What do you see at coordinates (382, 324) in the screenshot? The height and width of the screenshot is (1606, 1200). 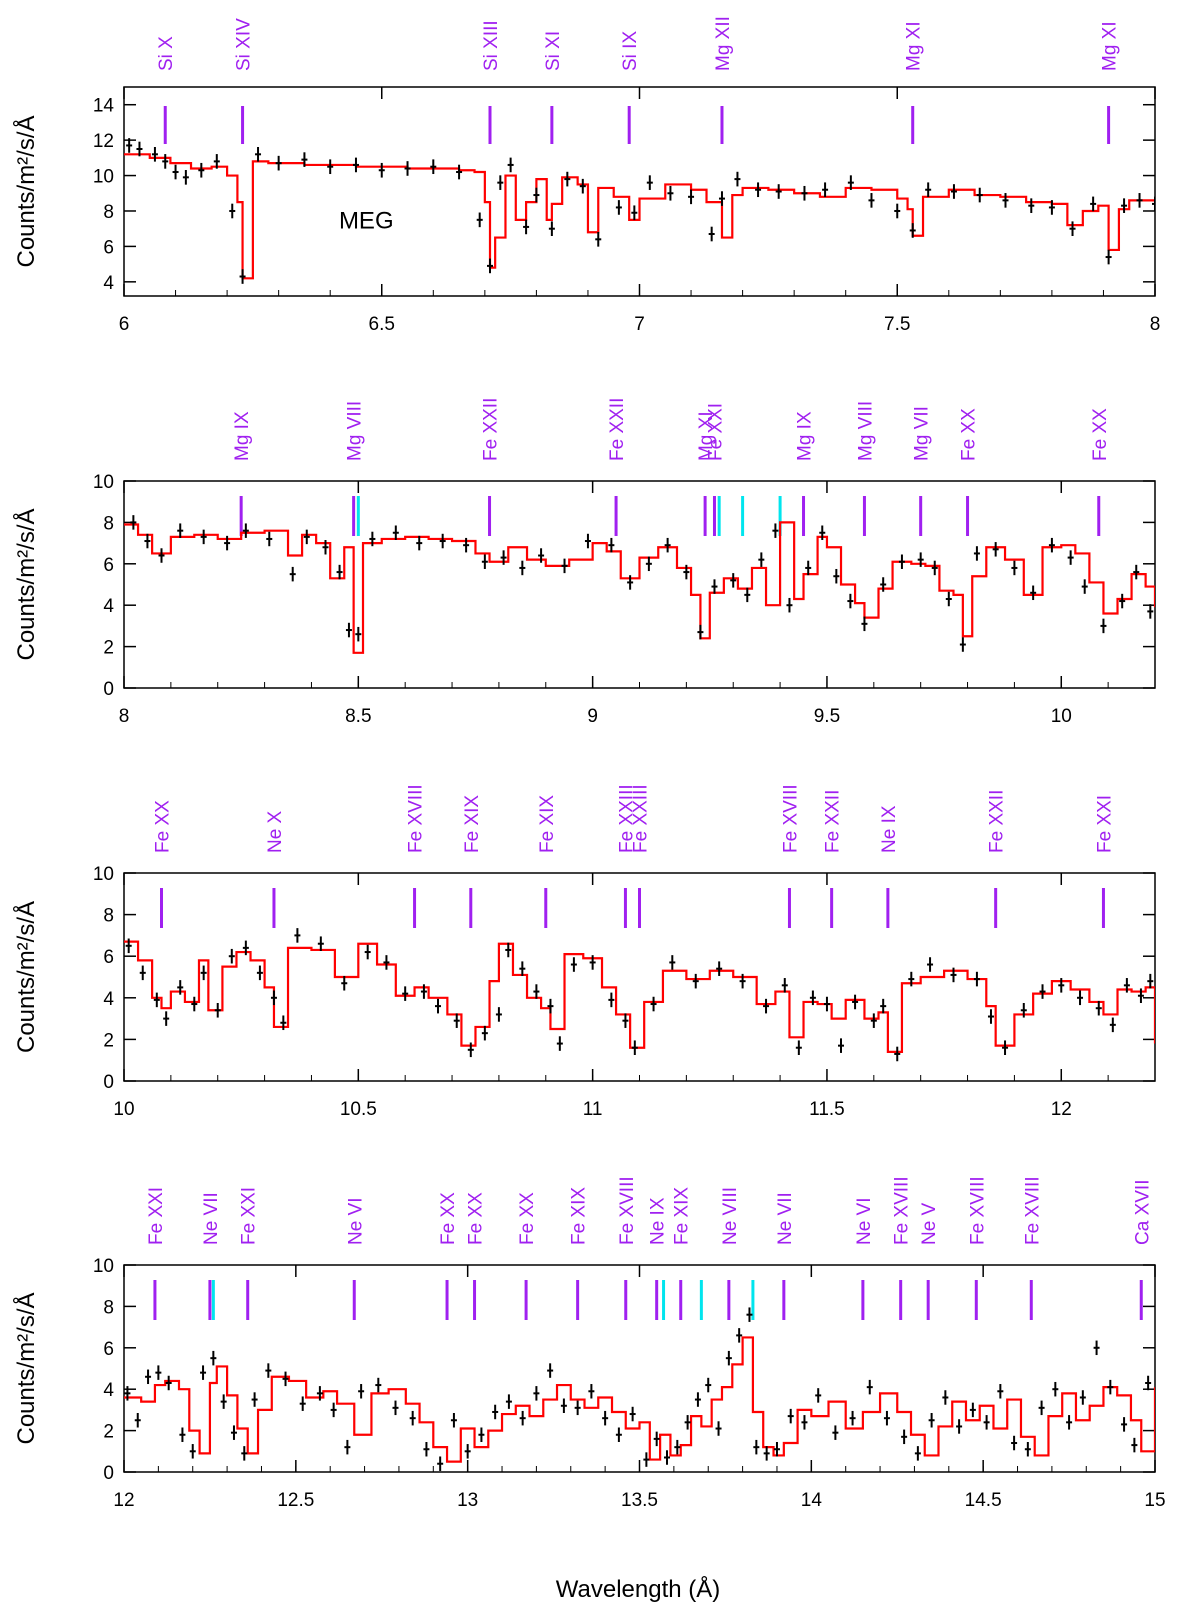 I see `x-tick-label: 6.5` at bounding box center [382, 324].